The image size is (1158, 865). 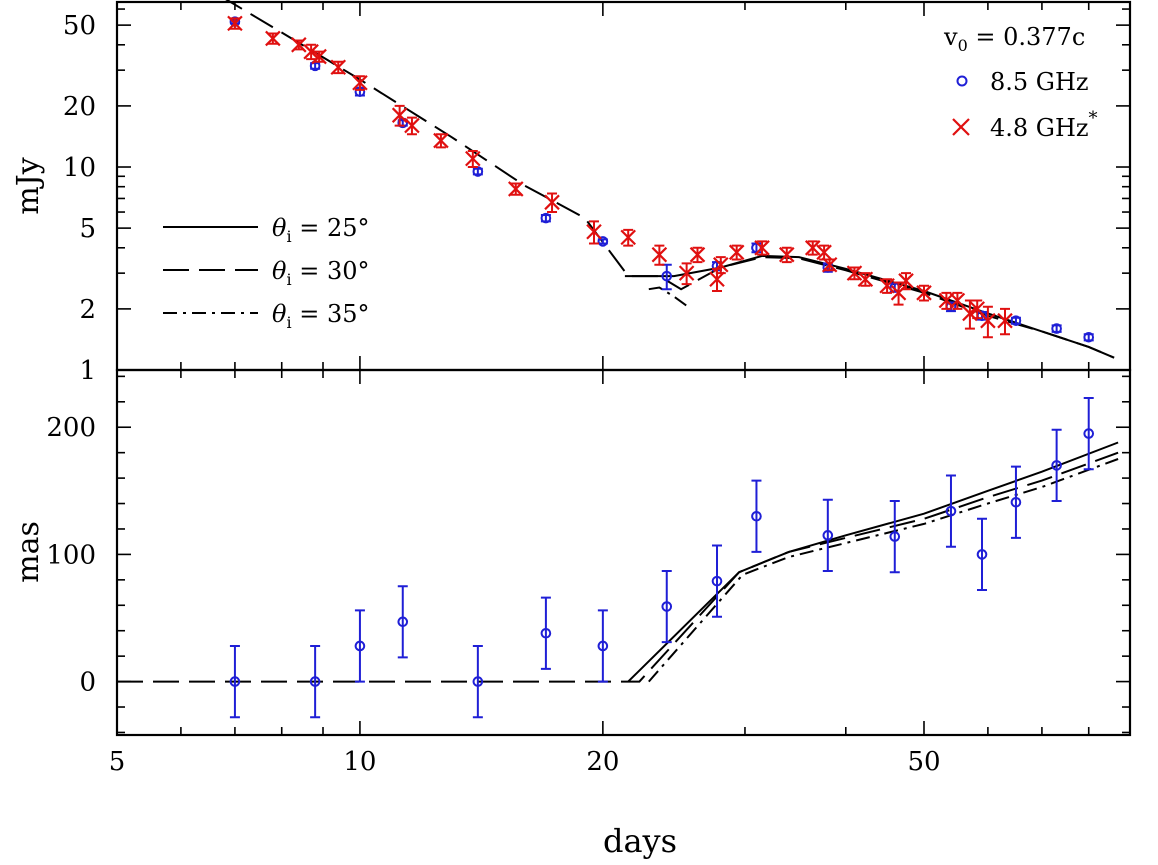 I want to click on legend-marker-open-circle, so click(x=962, y=81).